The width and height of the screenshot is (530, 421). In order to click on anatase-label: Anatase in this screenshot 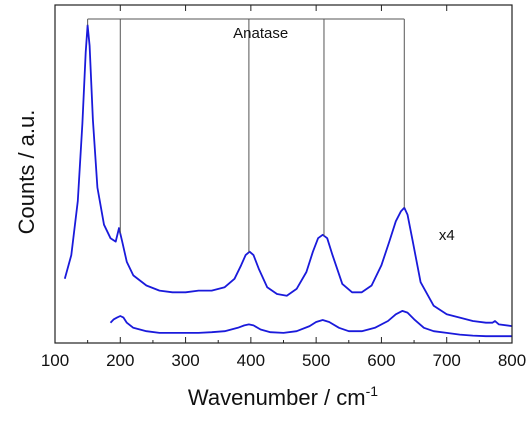, I will do `click(260, 33)`.